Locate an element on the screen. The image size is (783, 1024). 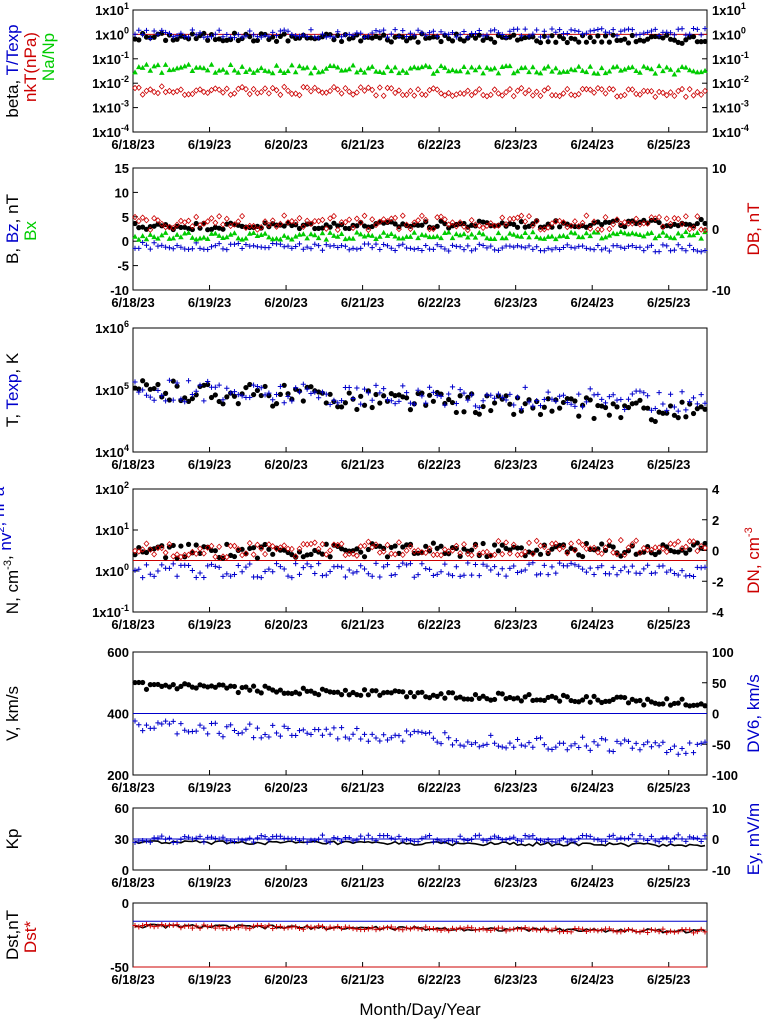
y2-tick-label: 50 is located at coordinates (719, 683).